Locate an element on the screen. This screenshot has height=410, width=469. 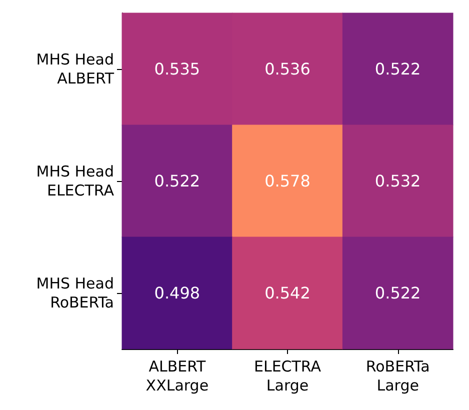
x-tick-label: ELECTRA Large is located at coordinates (288, 376).